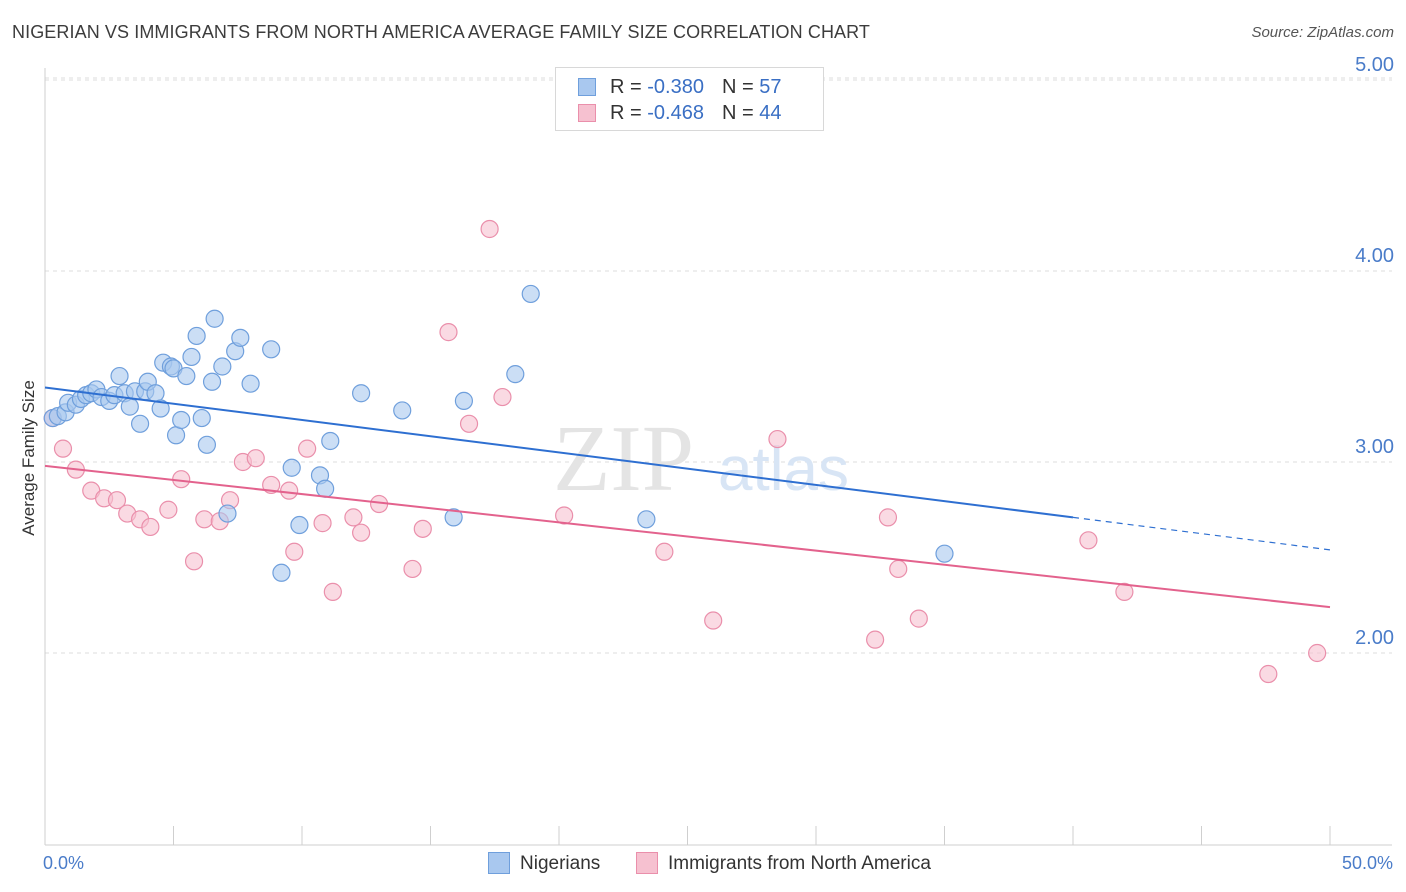 The width and height of the screenshot is (1406, 892). I want to click on legend-item-nigerians: Nigerians, so click(544, 863).